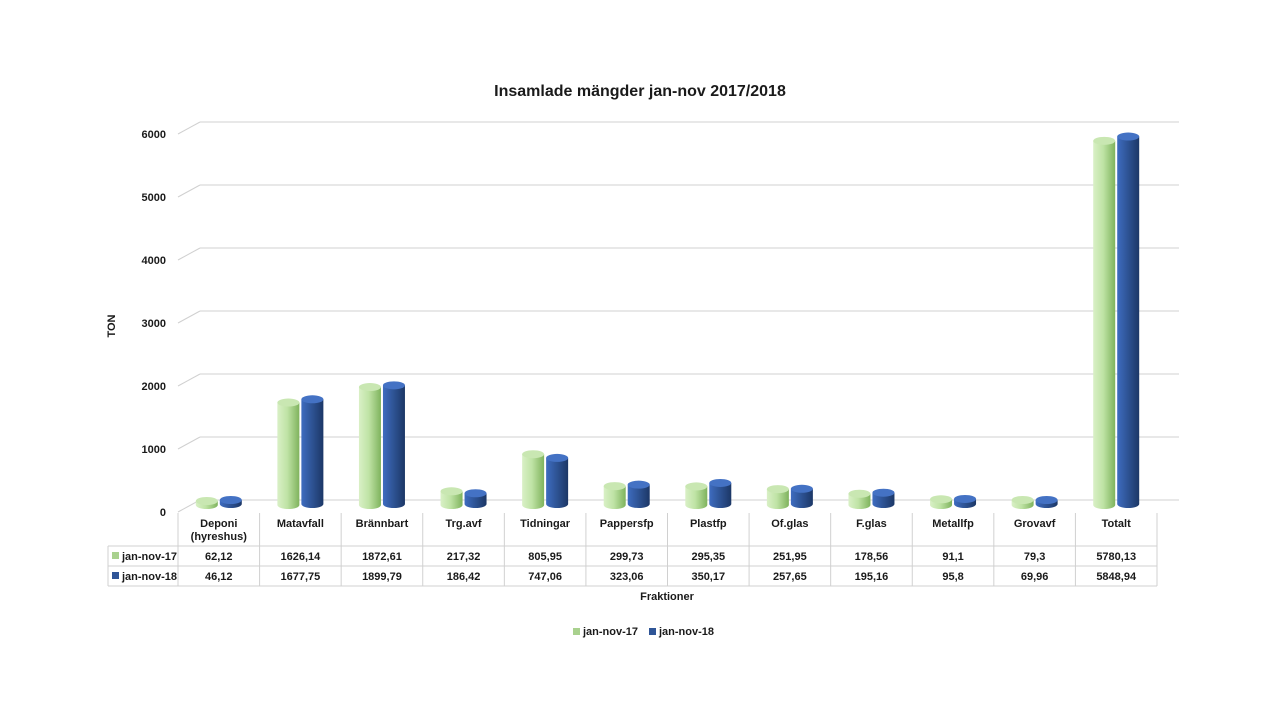 The image size is (1280, 720). What do you see at coordinates (627, 577) in the screenshot?
I see `data-label: 323,06` at bounding box center [627, 577].